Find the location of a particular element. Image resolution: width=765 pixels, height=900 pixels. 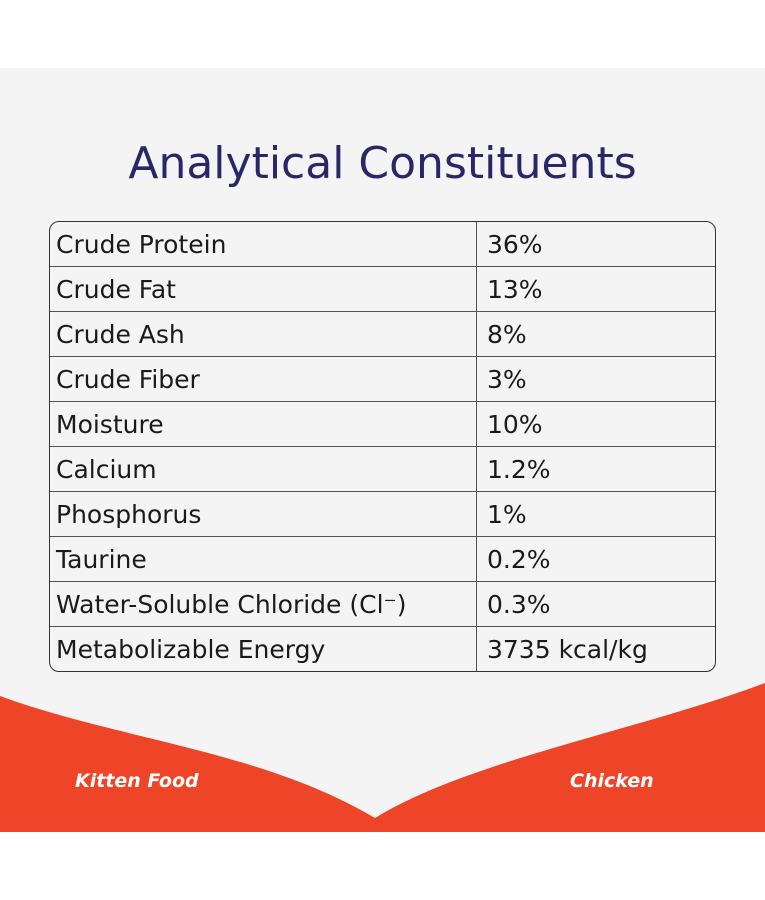

footer-left: Kitten Food is located at coordinates (137, 781).